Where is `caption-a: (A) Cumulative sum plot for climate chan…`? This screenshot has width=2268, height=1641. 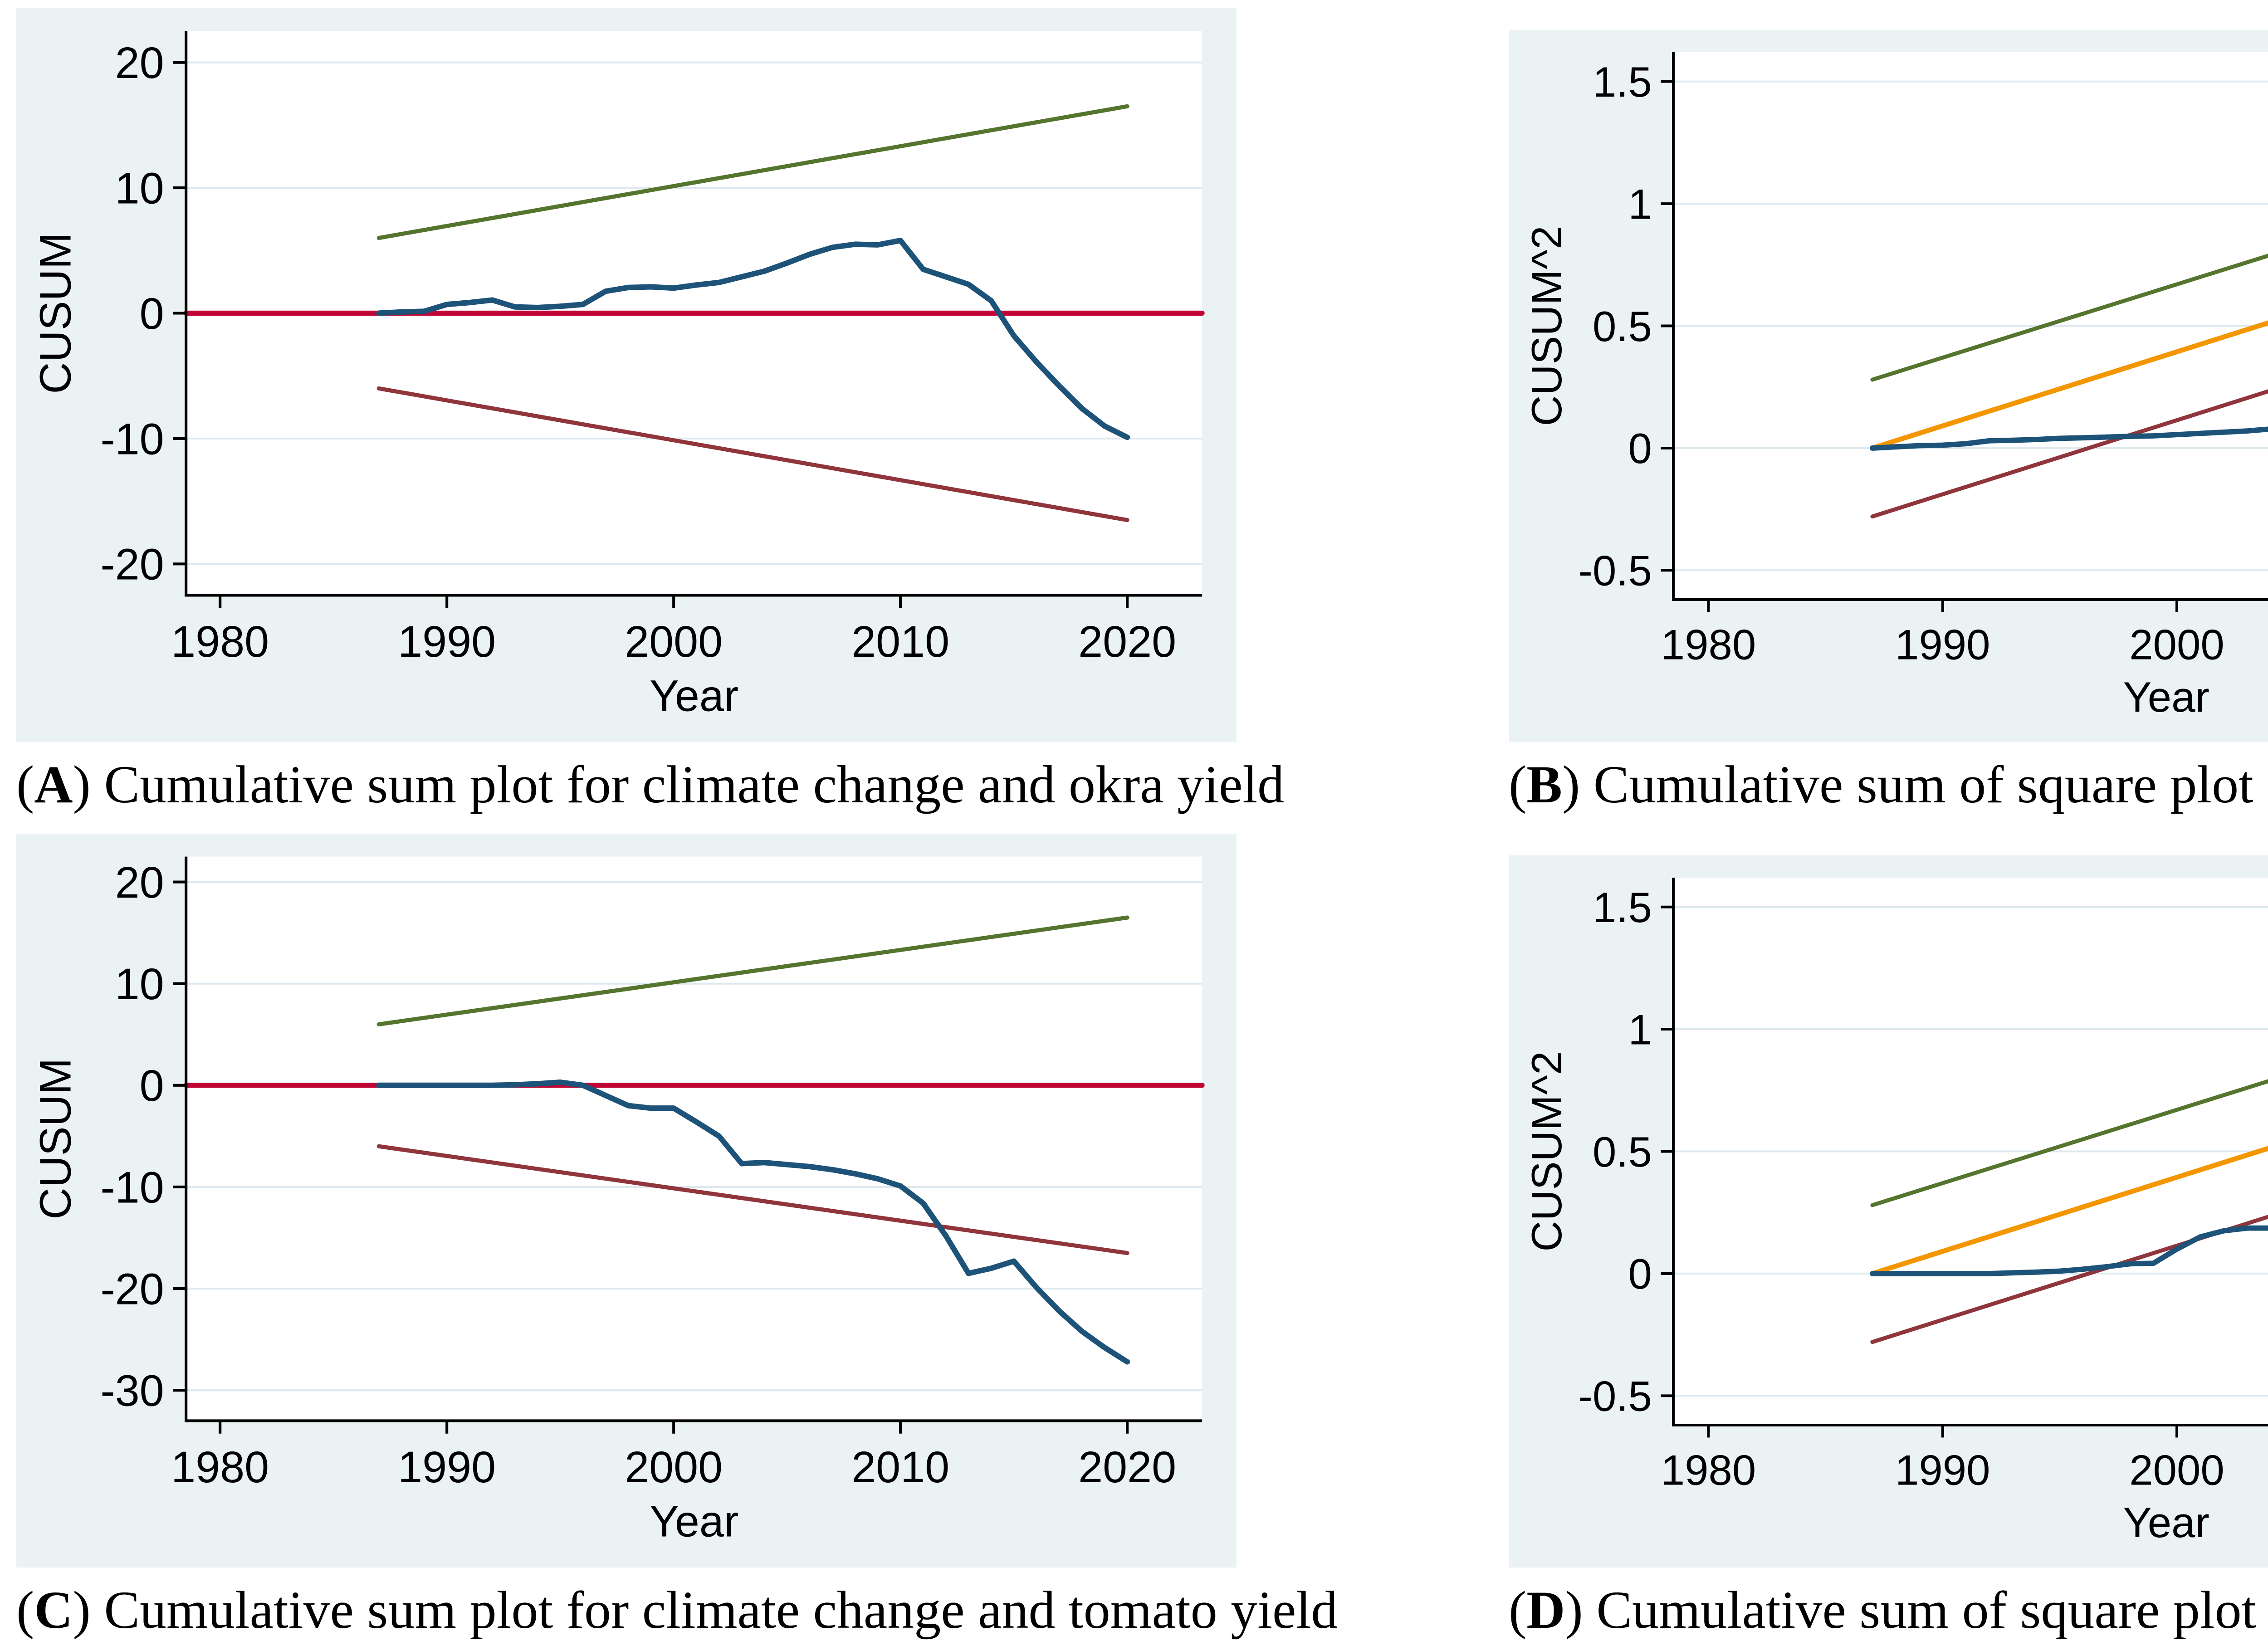 caption-a: (A) Cumulative sum plot for climate chan… is located at coordinates (650, 785).